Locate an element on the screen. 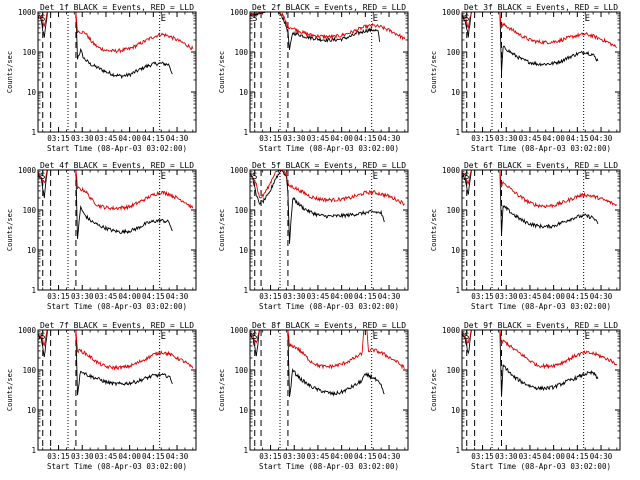 The height and width of the screenshot is (480, 640). chart-title: Det 7f BLACK = Events, RED = LLD is located at coordinates (117, 325).